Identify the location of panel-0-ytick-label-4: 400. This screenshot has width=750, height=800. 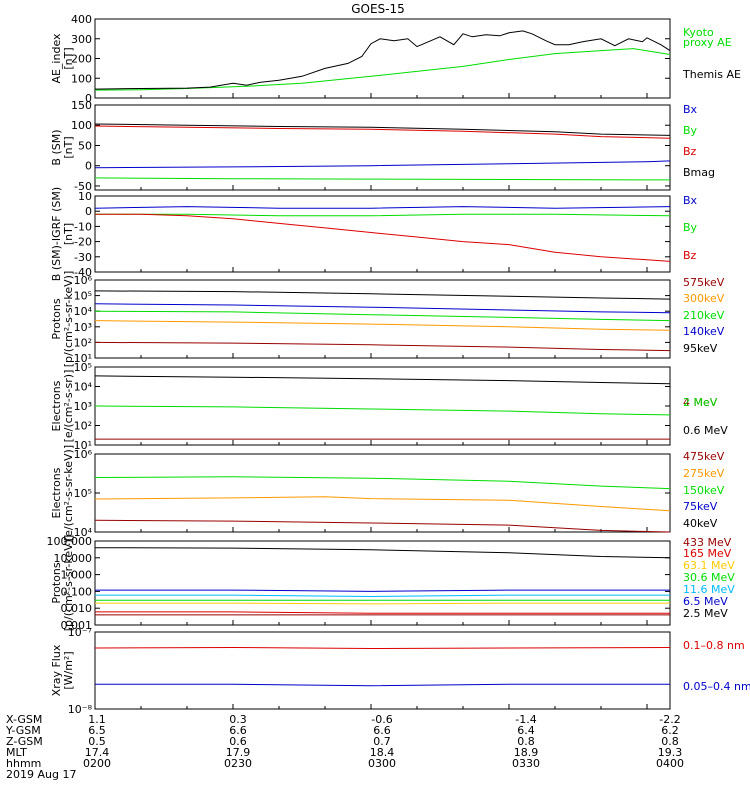
(81, 19).